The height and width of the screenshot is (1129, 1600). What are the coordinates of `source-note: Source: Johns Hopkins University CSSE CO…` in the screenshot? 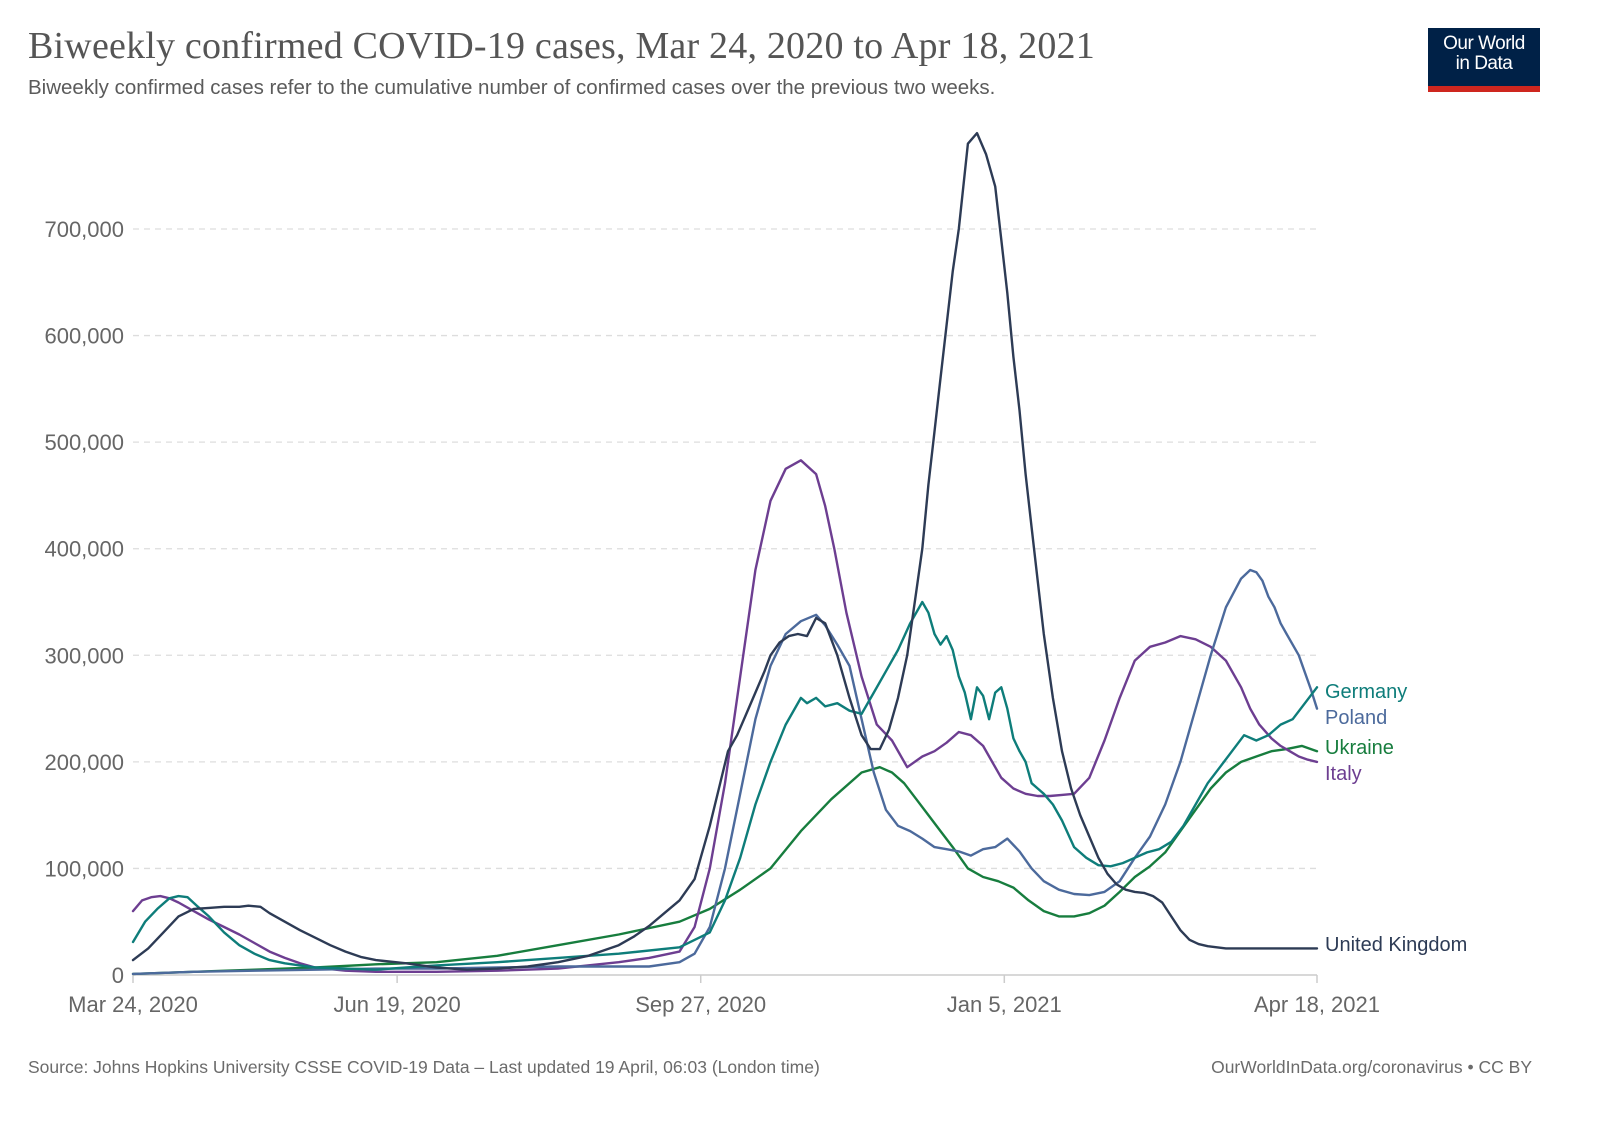 It's located at (424, 1067).